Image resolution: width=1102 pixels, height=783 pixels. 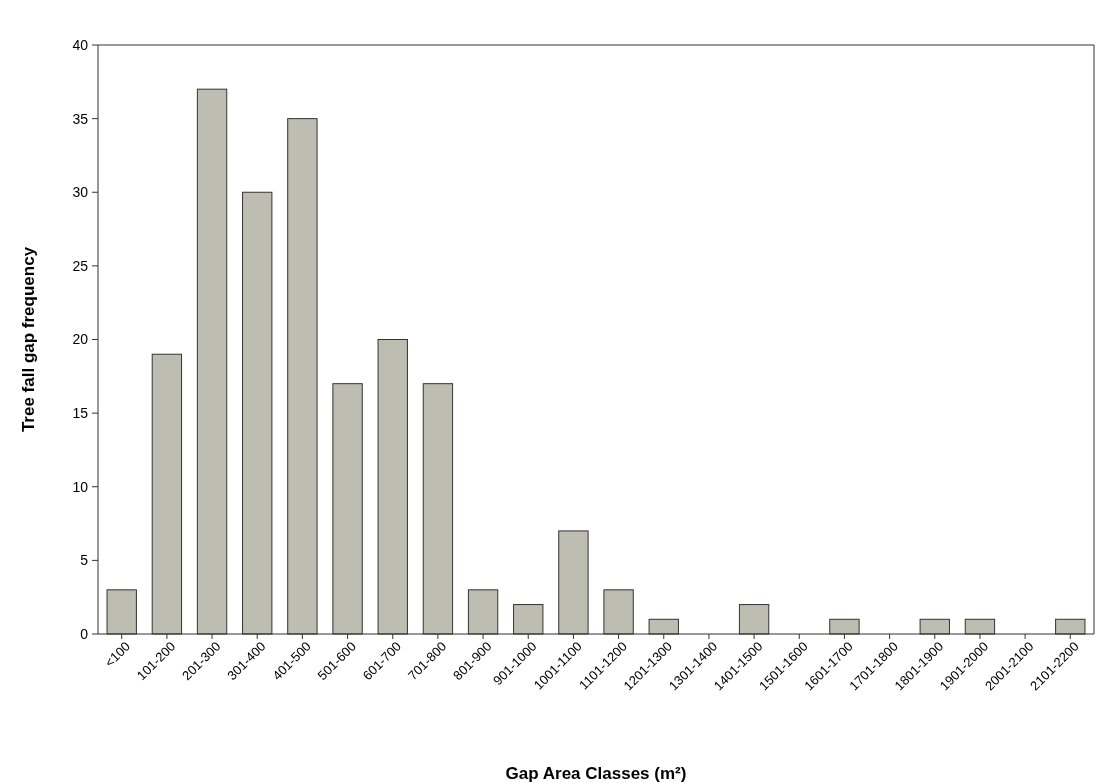 What do you see at coordinates (80, 118) in the screenshot?
I see `y-tick-label: 35` at bounding box center [80, 118].